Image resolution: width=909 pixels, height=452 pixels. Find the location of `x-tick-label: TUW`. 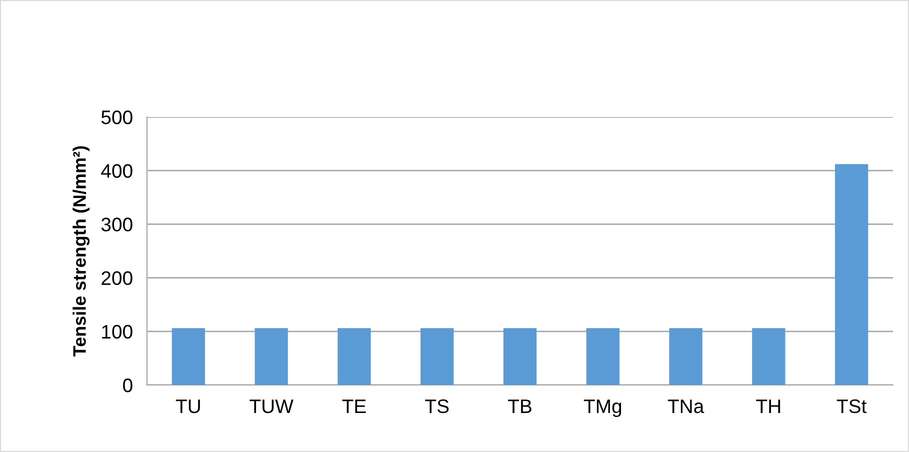

x-tick-label: TUW is located at coordinates (272, 407).